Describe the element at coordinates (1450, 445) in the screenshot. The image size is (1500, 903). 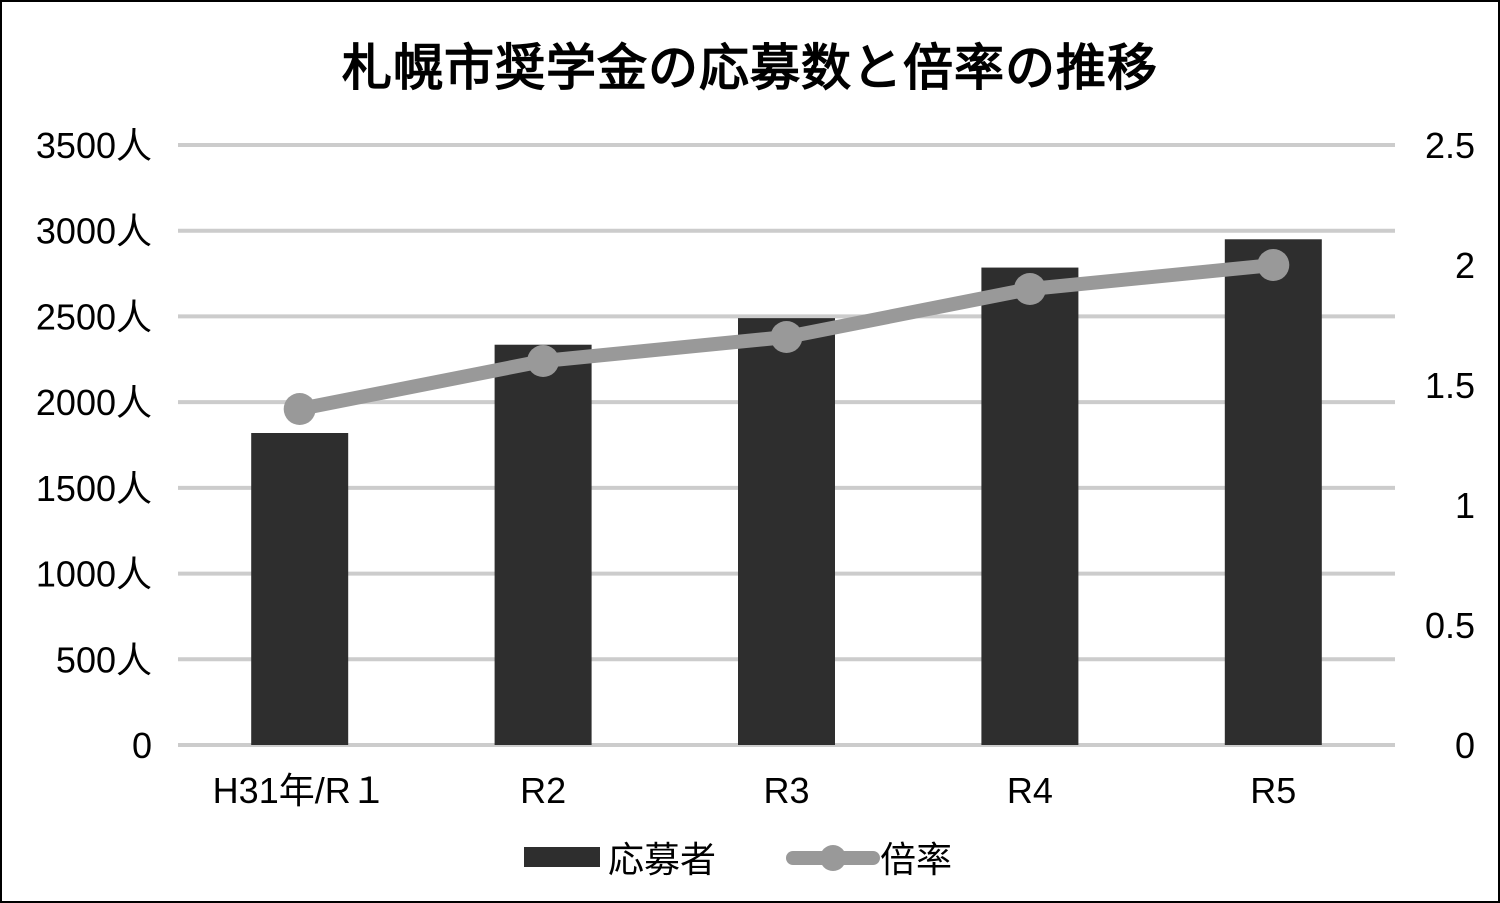
I see `right-axis-ticks: 0 0.5 1 1.5 2 2.5` at that location.